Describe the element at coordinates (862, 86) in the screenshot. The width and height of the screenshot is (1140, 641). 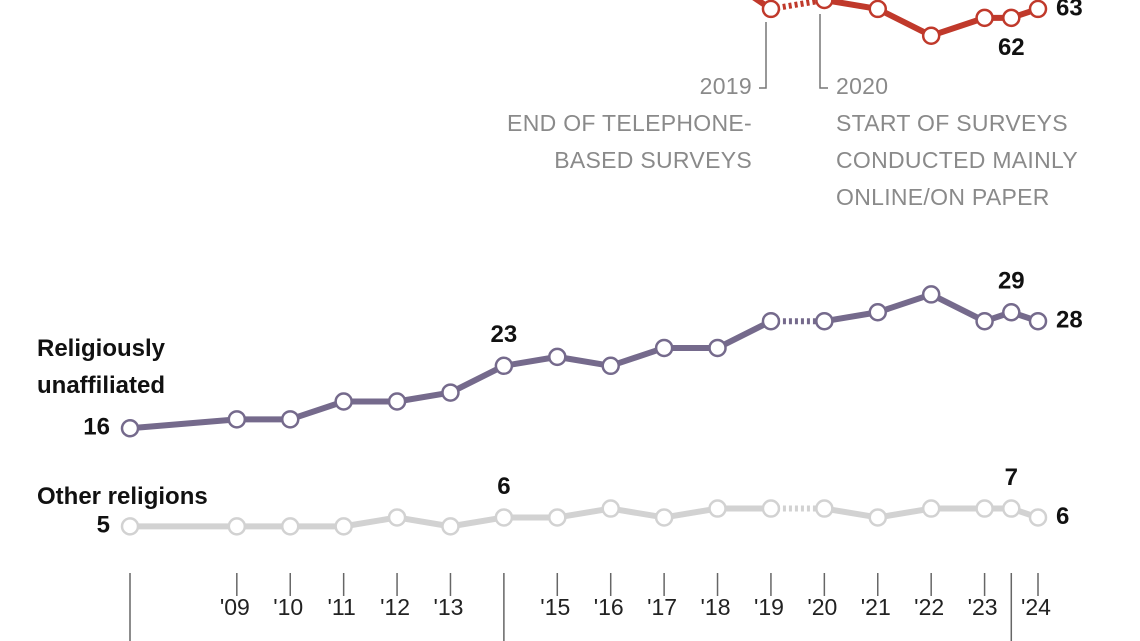
I see `annotation-year: 2020` at that location.